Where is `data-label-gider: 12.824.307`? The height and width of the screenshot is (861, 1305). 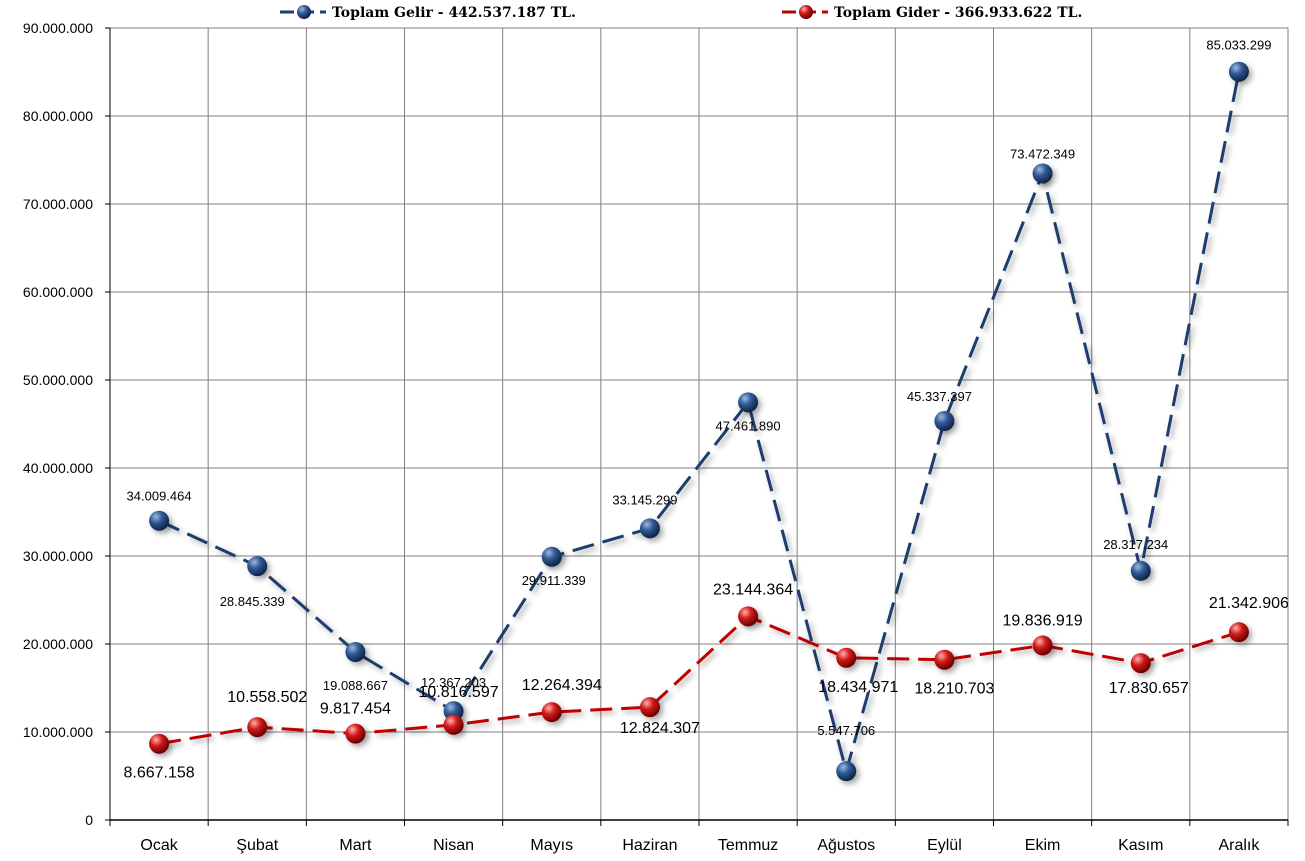 data-label-gider: 12.824.307 is located at coordinates (660, 728).